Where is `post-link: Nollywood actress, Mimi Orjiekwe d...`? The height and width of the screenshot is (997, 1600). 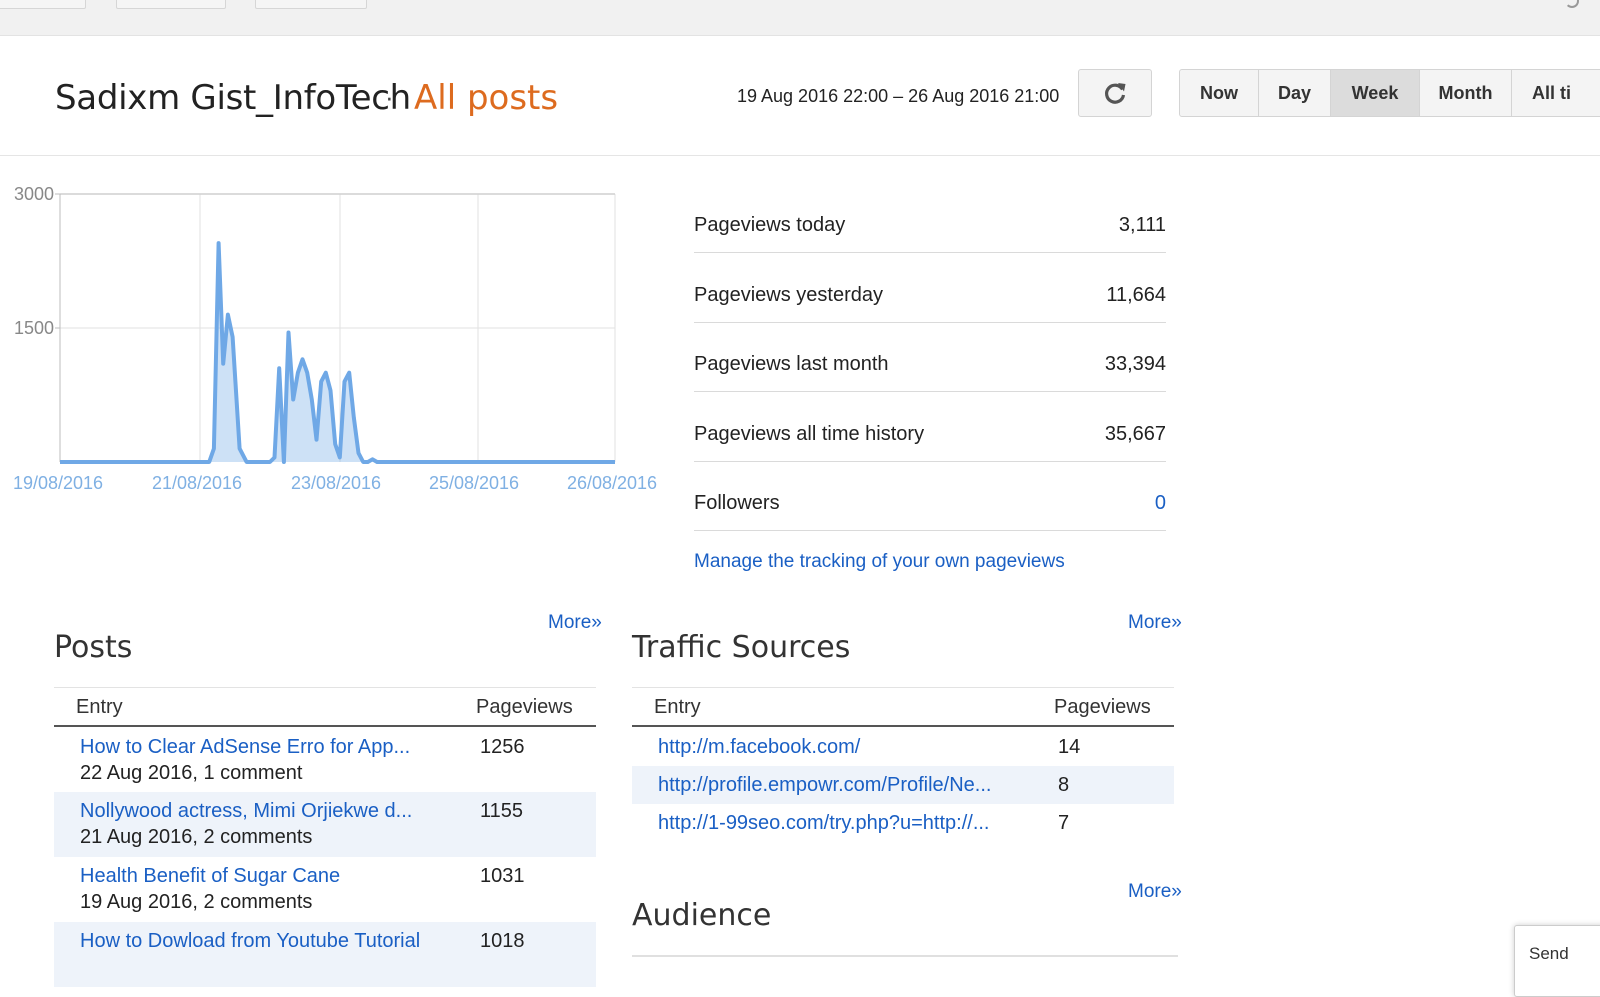
post-link: Nollywood actress, Mimi Orjiekwe d... is located at coordinates (246, 811).